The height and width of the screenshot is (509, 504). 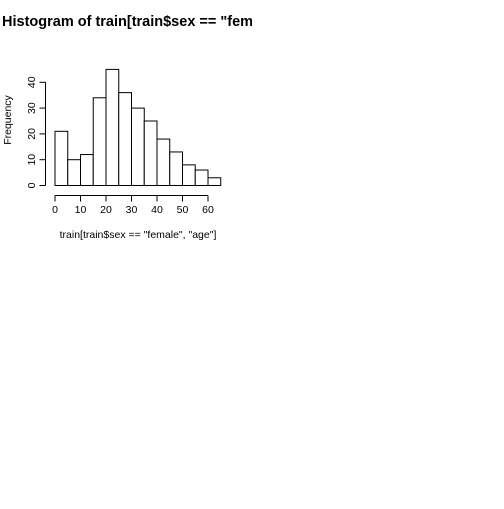 I want to click on x-tick-label: 50, so click(x=183, y=210).